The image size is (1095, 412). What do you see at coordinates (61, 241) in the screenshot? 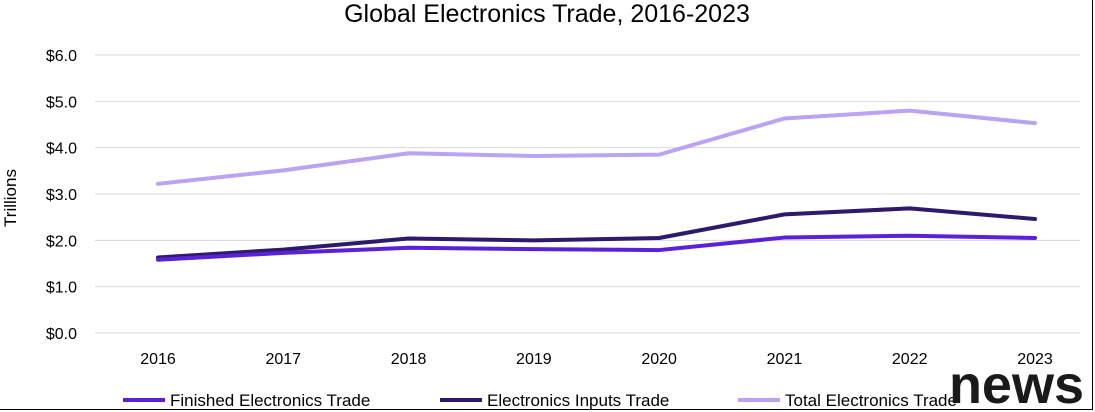
I see `y-tick-label: $2.0` at bounding box center [61, 241].